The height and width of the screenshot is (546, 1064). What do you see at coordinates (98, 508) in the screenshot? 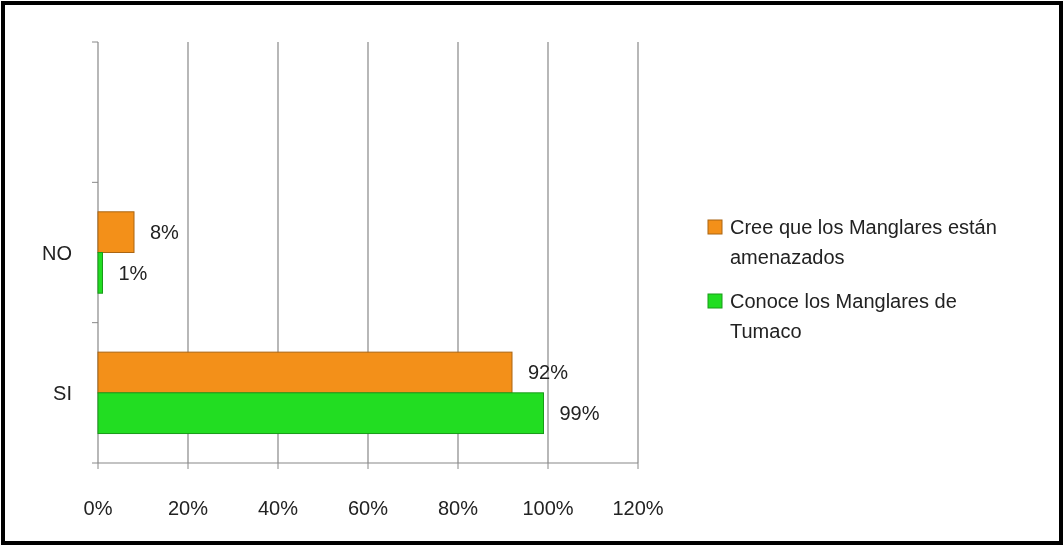
I see `x-tick-label: 0%` at bounding box center [98, 508].